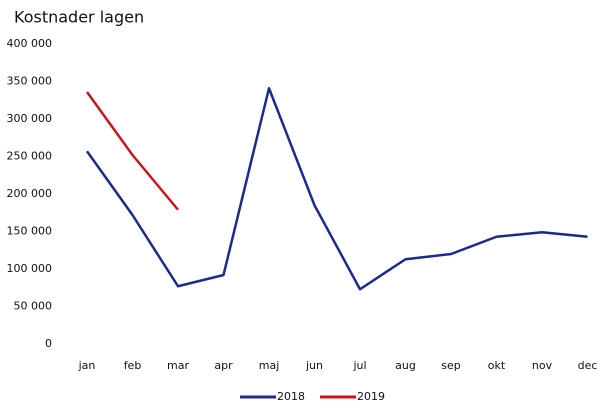 This screenshot has height=411, width=602. What do you see at coordinates (133, 365) in the screenshot?
I see `x-tick-label: feb` at bounding box center [133, 365].